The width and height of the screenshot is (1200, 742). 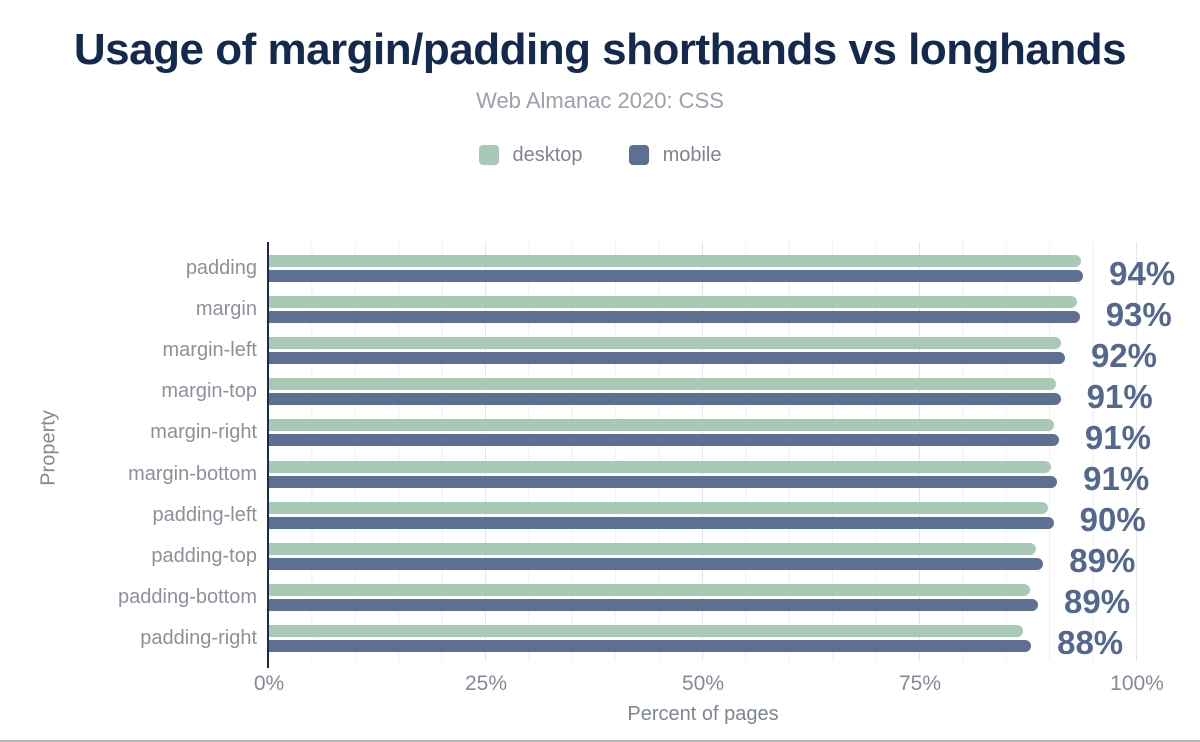 What do you see at coordinates (703, 714) in the screenshot?
I see `x-axis-title: Percent of pages` at bounding box center [703, 714].